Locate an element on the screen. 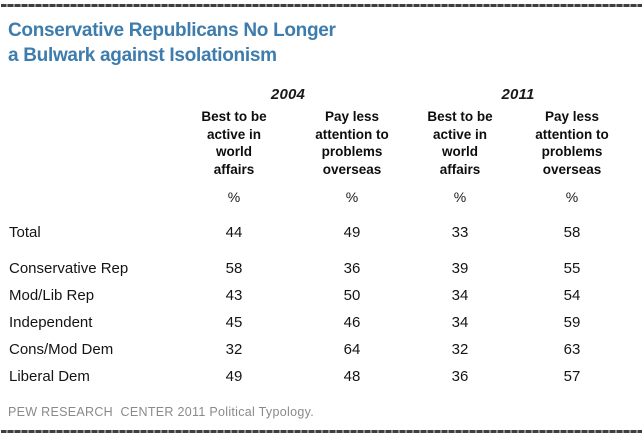 The image size is (643, 442). table-row: Liberal Dem 49 48 36 57 is located at coordinates (319, 376).